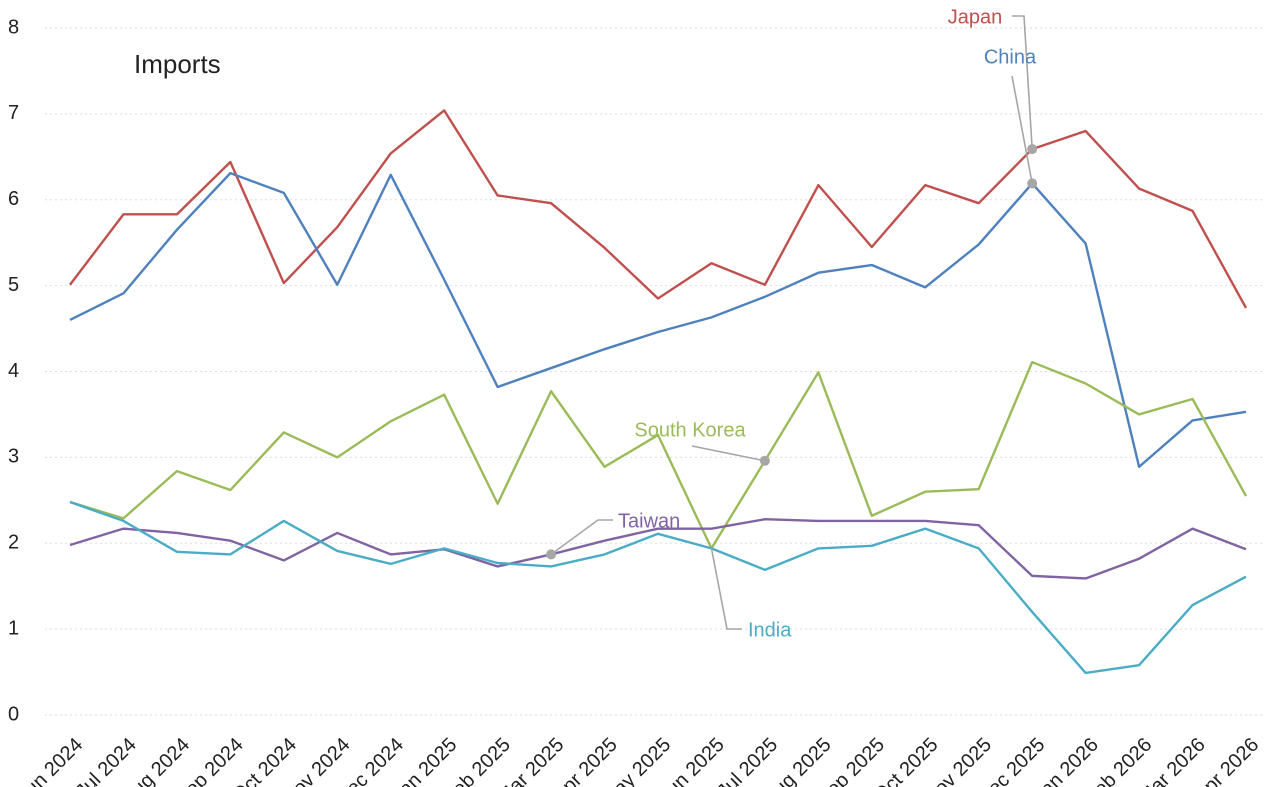 Image resolution: width=1270 pixels, height=787 pixels. Describe the element at coordinates (13, 199) in the screenshot. I see `y-tick-label: 6` at that location.